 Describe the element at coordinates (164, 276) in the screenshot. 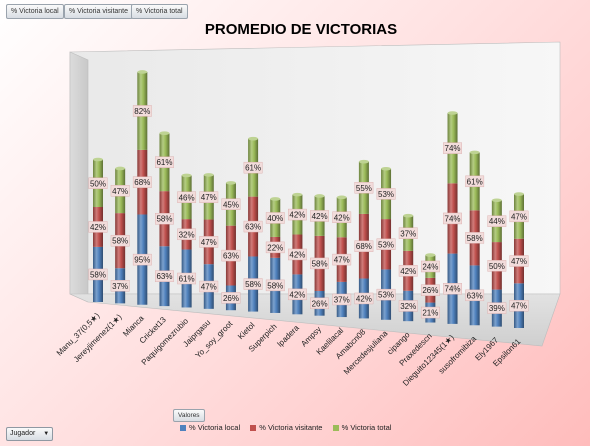

I see `data-label-local-3: 63%` at that location.